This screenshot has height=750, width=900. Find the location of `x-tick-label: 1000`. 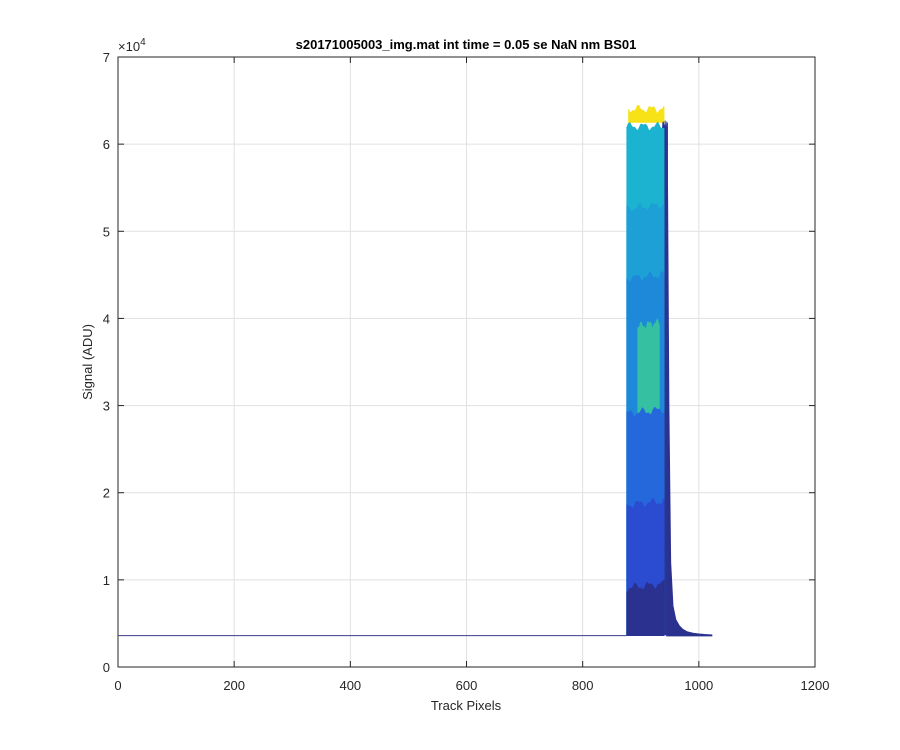

x-tick-label: 1000 is located at coordinates (698, 685).